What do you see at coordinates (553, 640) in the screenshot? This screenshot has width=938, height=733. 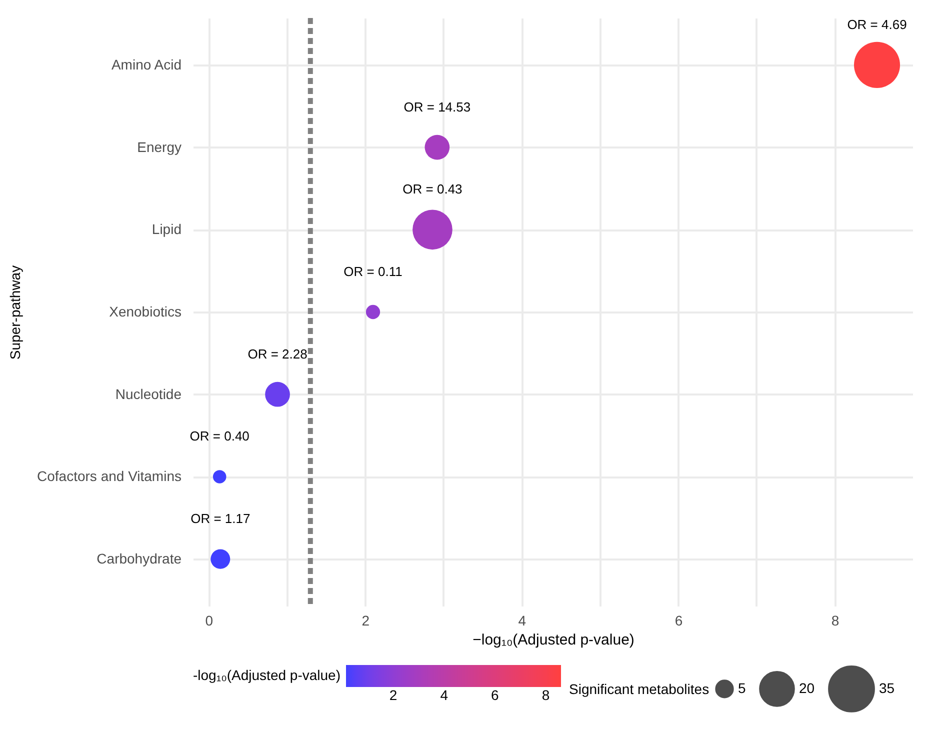 I see `x-axis-title: −log₁₀(Adjusted p-value)` at bounding box center [553, 640].